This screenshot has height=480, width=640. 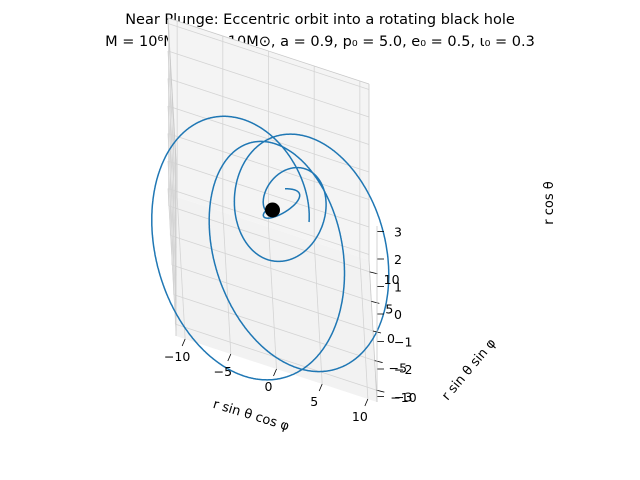 I want to click on z-tick-label: −3, so click(x=403, y=397).